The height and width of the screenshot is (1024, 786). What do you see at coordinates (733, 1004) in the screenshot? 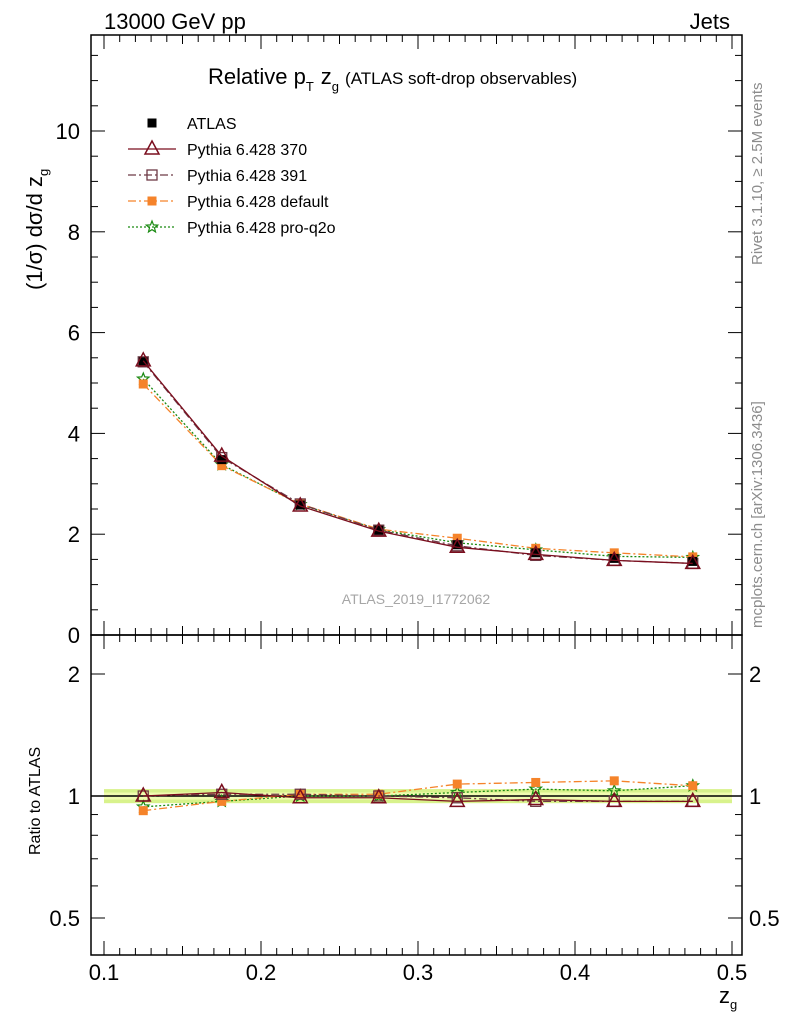
I see `xlabel-sub: g` at bounding box center [733, 1004].